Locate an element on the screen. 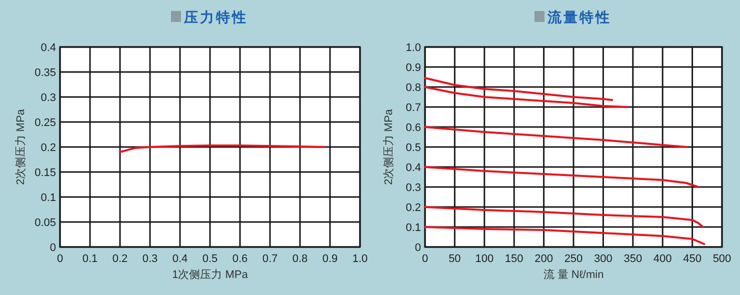  x-tick-label: 0.2 is located at coordinates (120, 259).